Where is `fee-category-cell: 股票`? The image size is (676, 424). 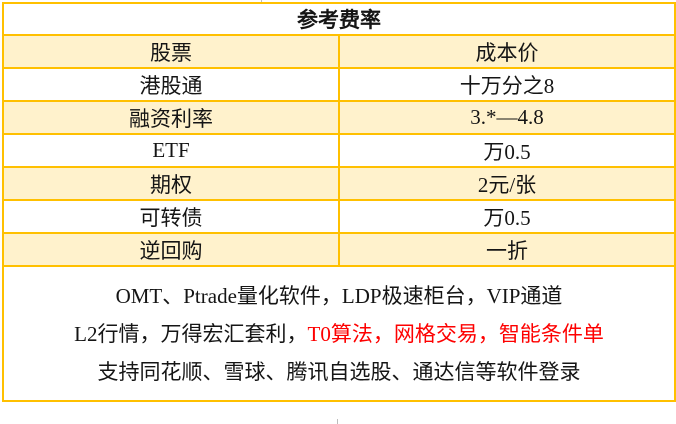
fee-category-cell: 股票 is located at coordinates (171, 51).